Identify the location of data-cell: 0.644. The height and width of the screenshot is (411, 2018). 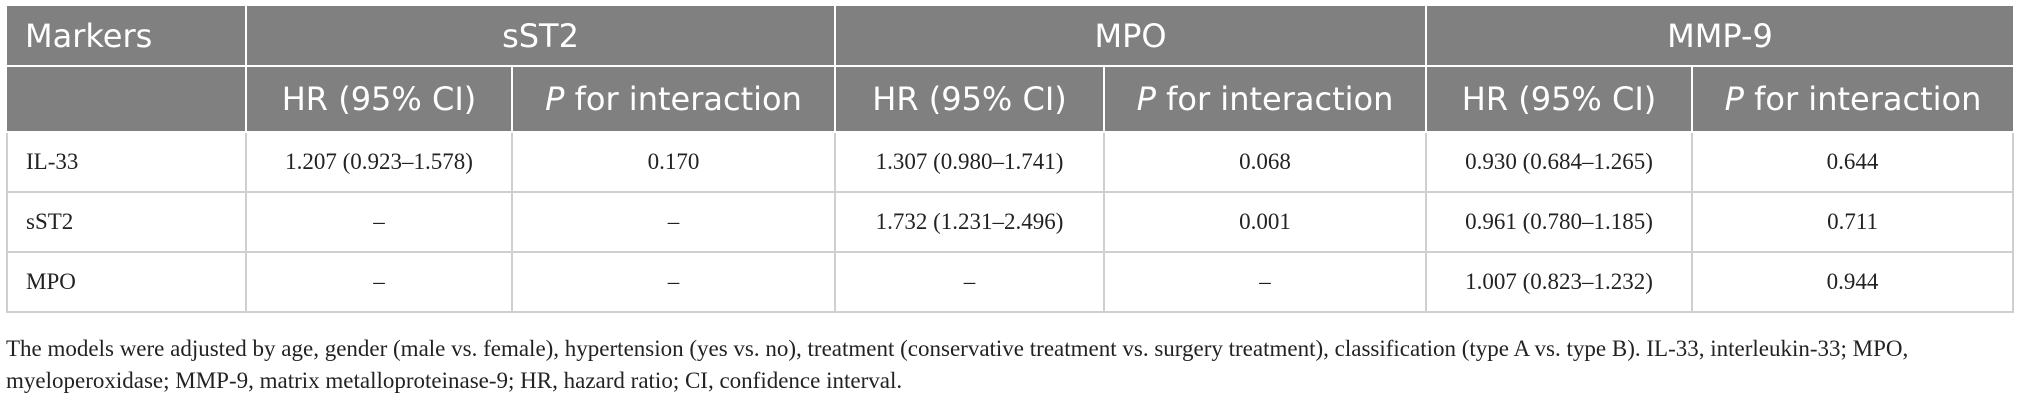
(1853, 162).